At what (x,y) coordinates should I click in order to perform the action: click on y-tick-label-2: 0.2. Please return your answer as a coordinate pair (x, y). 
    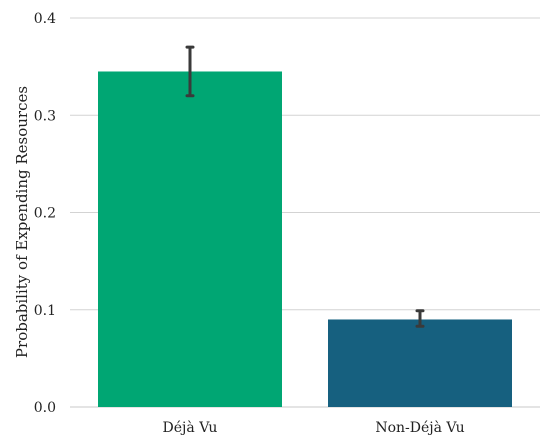
    Looking at the image, I should click on (45, 214).